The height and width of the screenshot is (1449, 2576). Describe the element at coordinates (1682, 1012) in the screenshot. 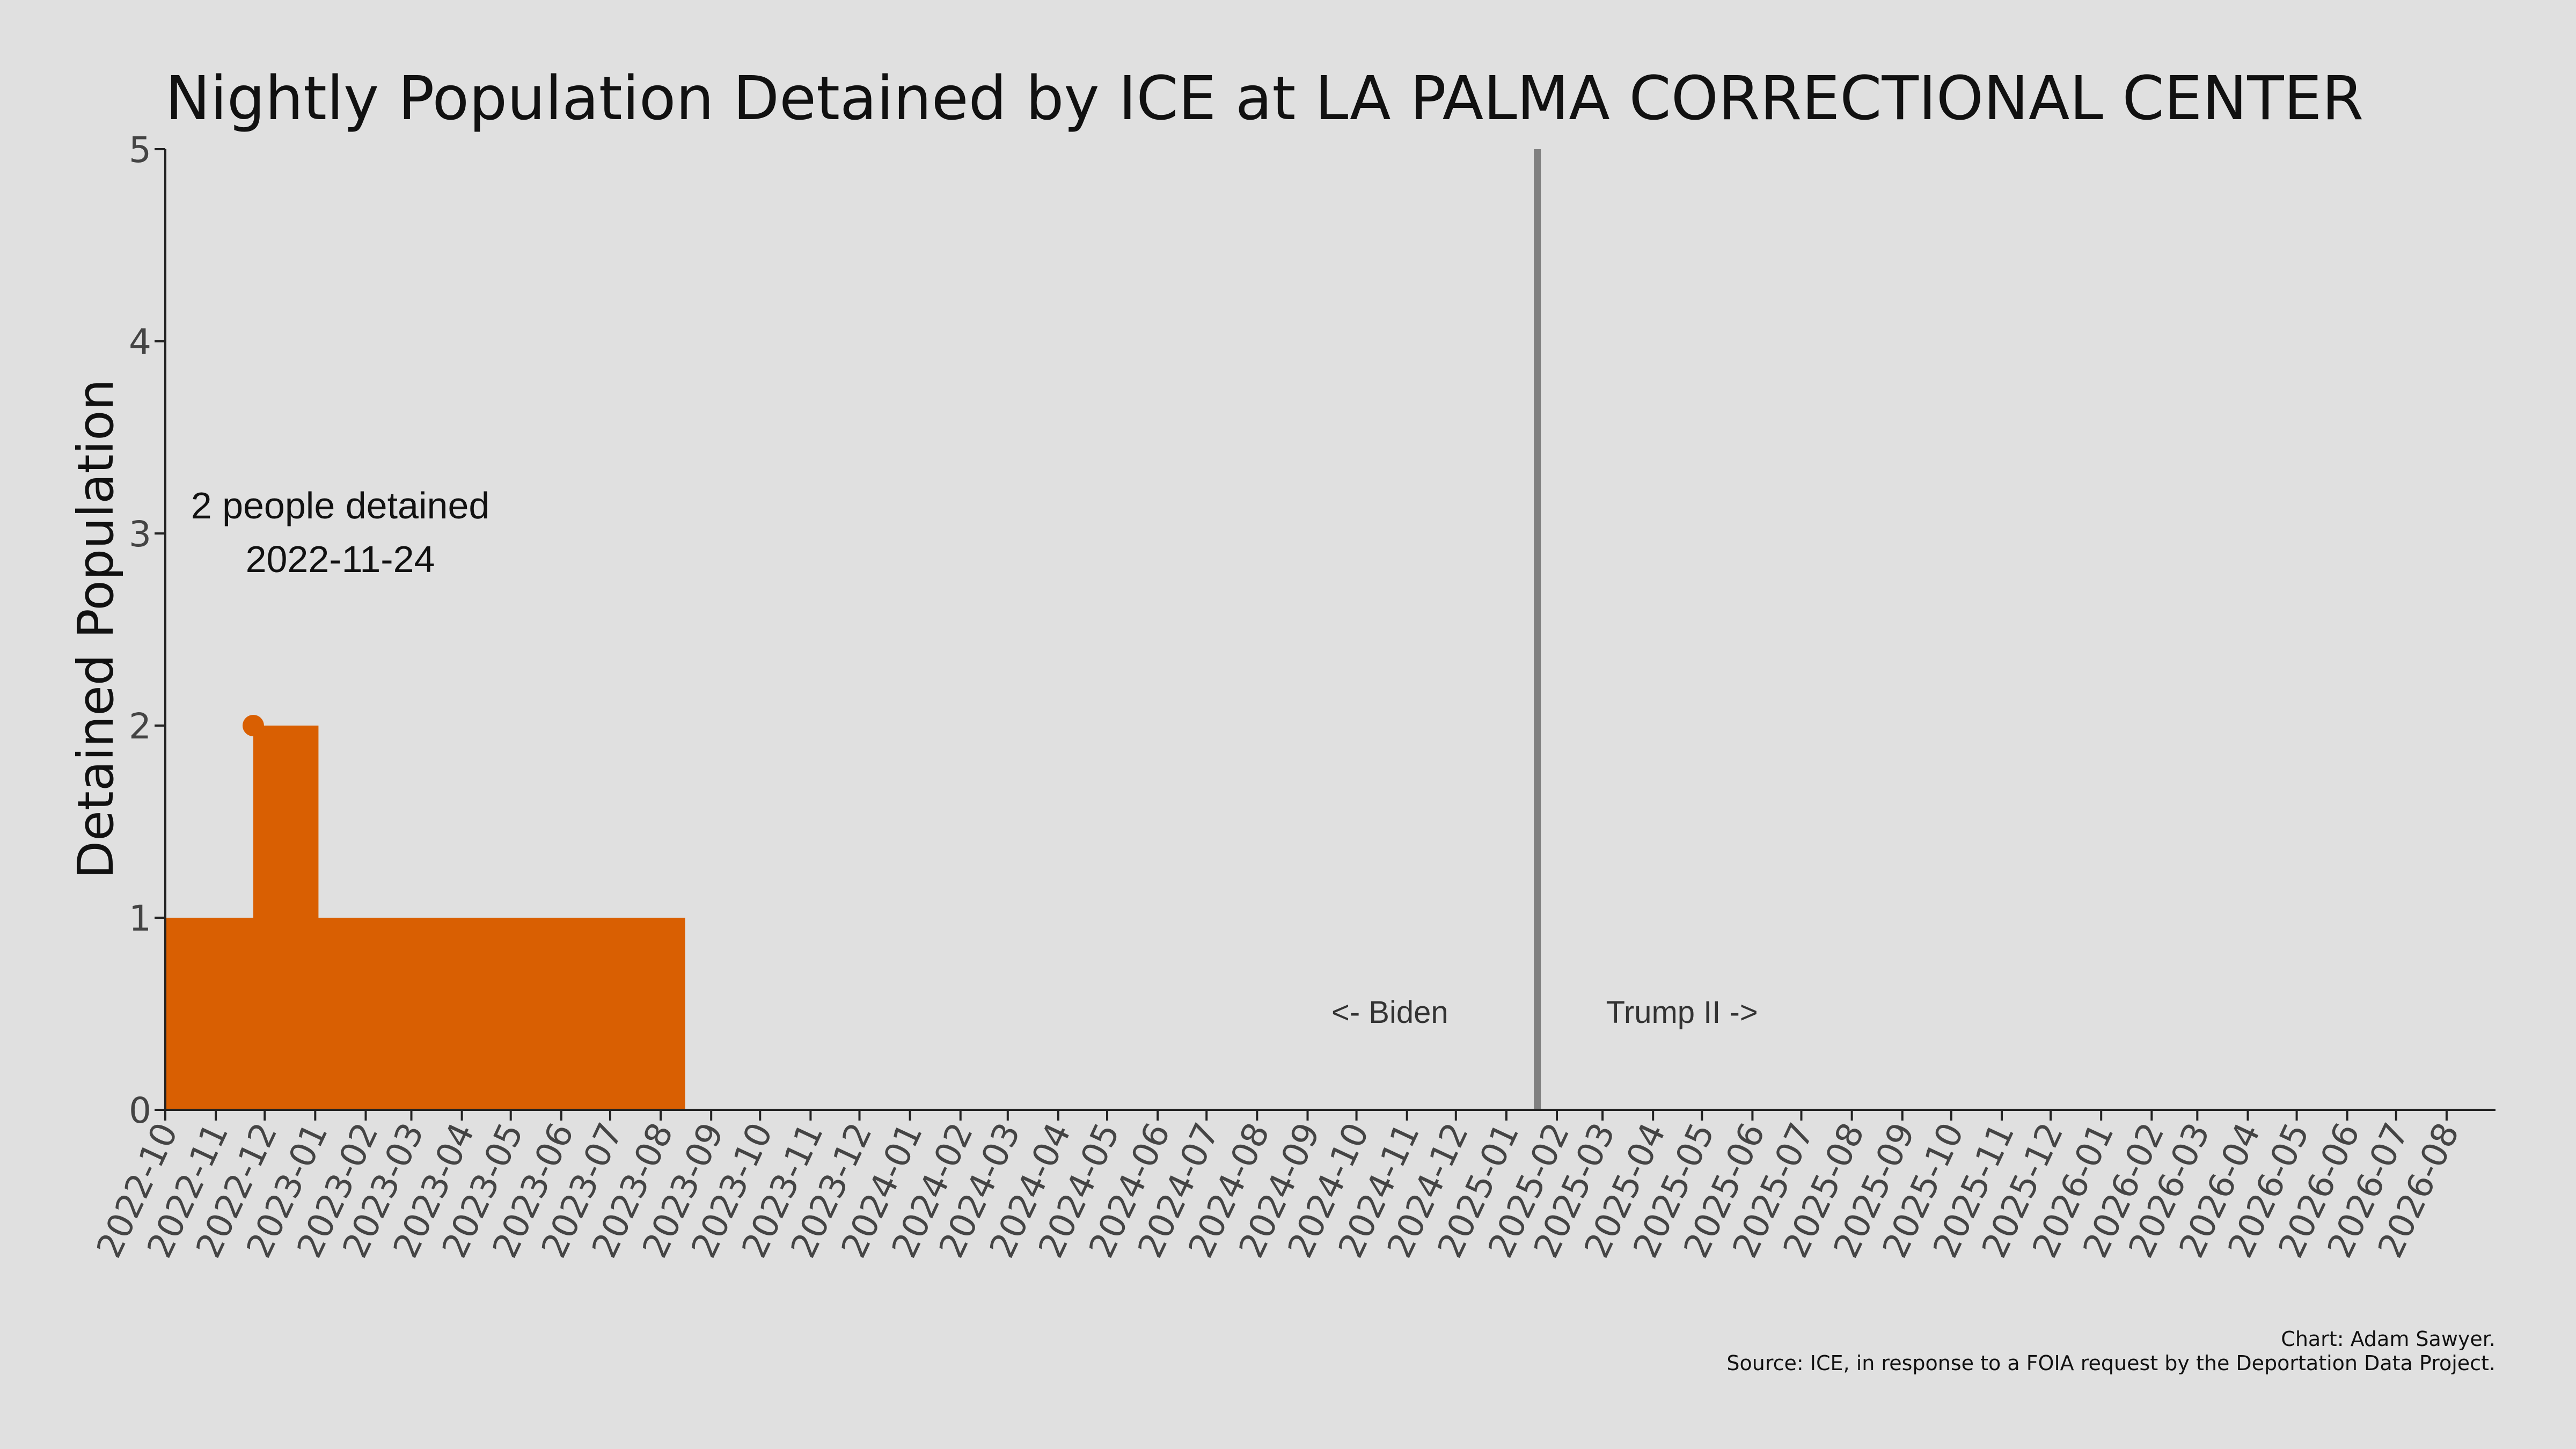

I see `trump-era-label: Trump II ->` at that location.